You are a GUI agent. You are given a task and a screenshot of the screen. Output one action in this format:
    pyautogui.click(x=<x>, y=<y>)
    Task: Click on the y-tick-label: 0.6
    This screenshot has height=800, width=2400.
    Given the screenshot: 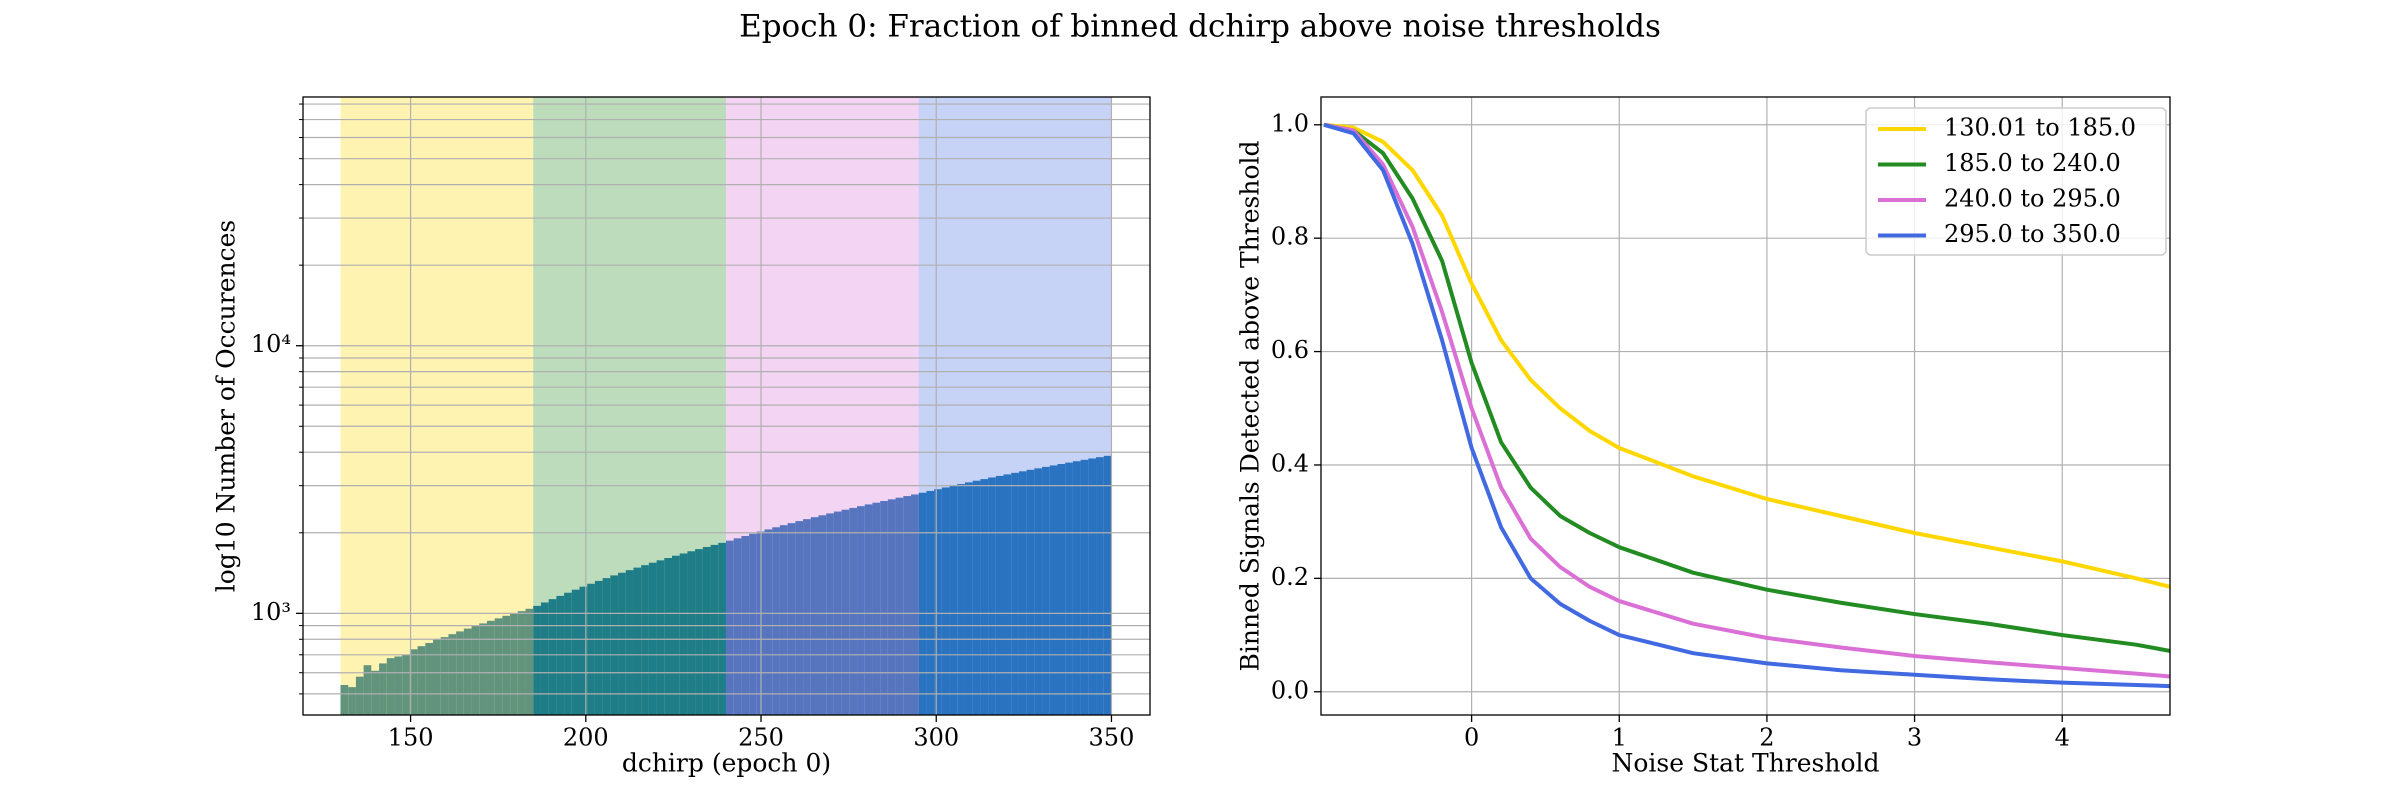 What is the action you would take?
    pyautogui.click(x=1290, y=350)
    